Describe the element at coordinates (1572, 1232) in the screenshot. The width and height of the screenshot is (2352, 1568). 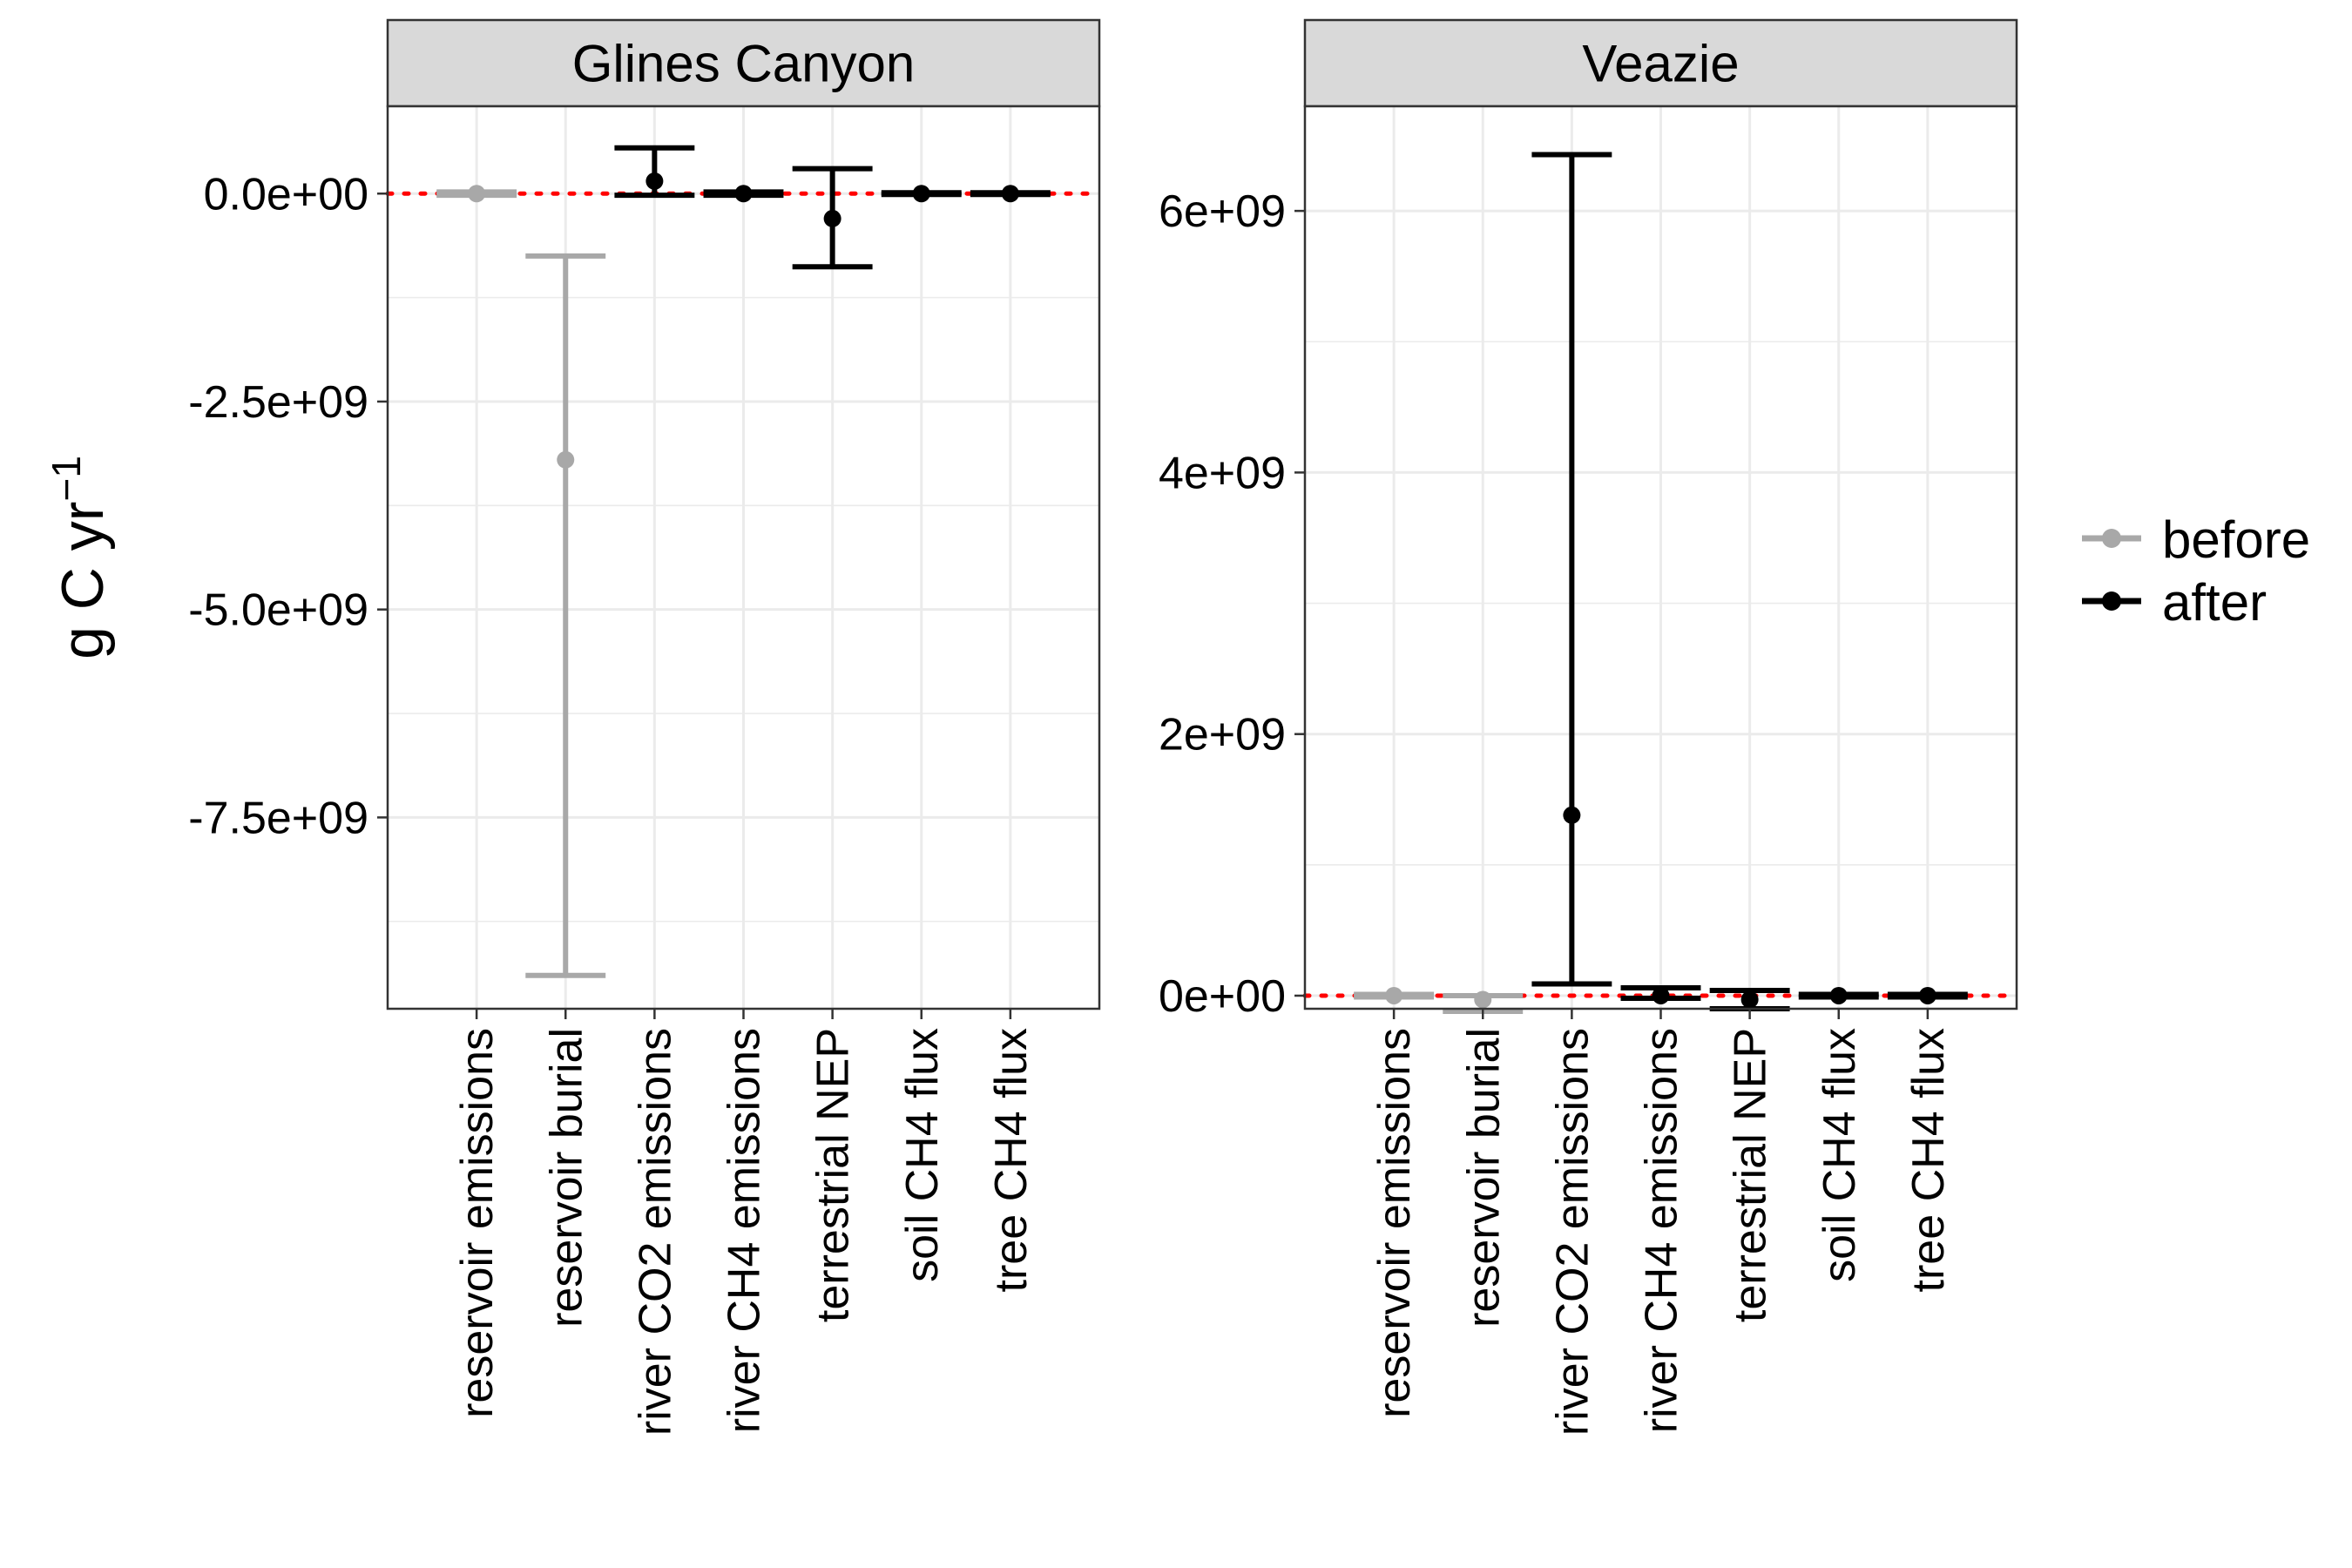
I see `x-tick-label-veazie-river-co2-emissions: river CO2 emissions` at that location.